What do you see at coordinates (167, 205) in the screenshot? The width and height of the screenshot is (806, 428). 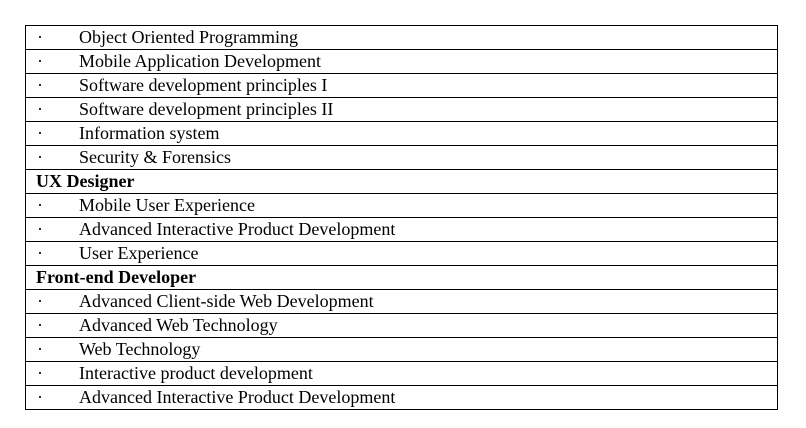 I see `course-name: Mobile User Experience` at bounding box center [167, 205].